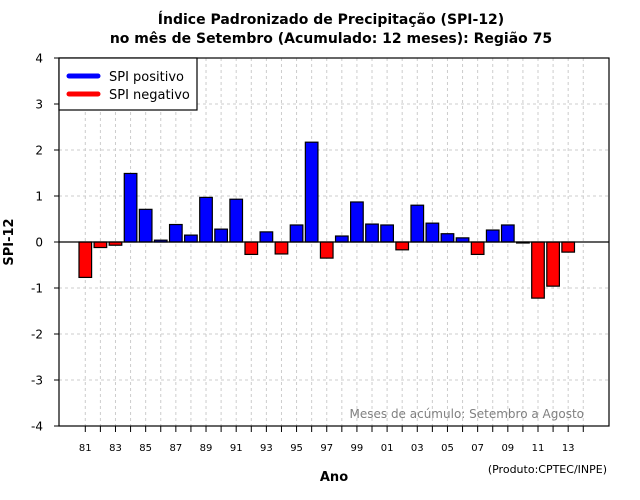  What do you see at coordinates (221, 235) in the screenshot?
I see `bar-1990` at bounding box center [221, 235].